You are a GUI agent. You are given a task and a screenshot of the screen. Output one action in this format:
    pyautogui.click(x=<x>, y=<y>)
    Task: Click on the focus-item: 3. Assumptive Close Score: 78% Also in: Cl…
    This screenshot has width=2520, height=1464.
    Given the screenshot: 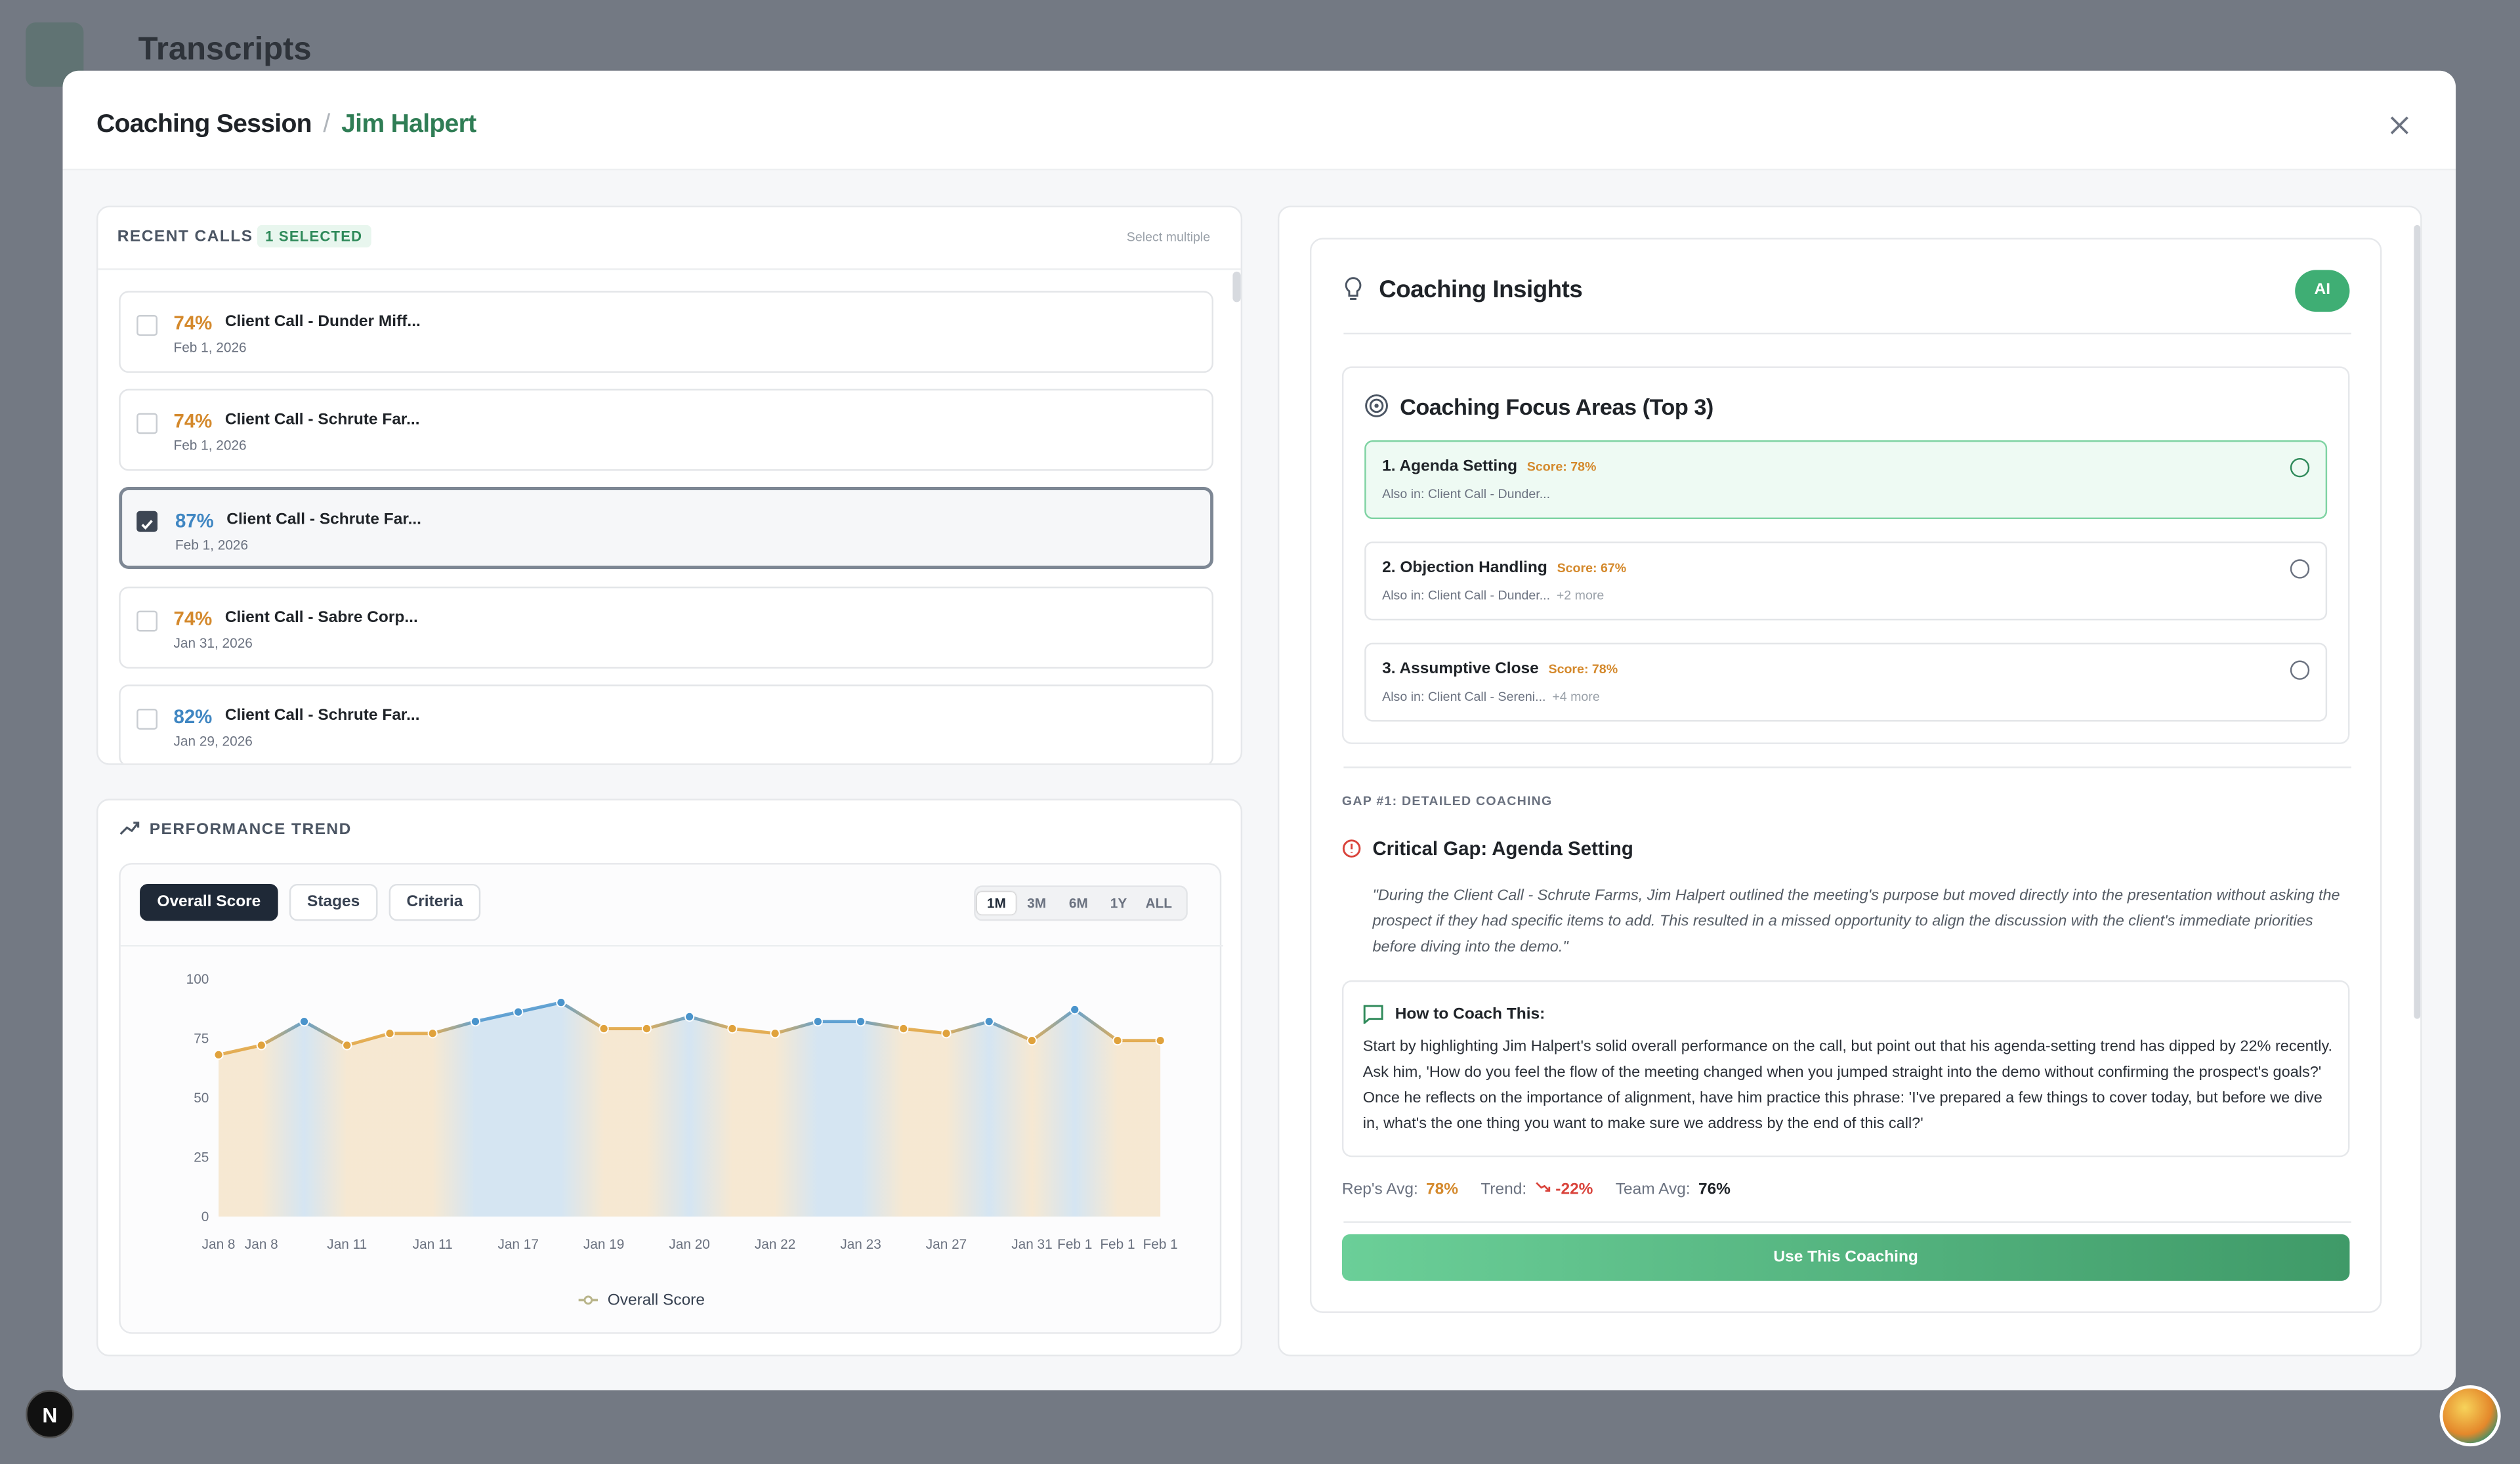 What is the action you would take?
    pyautogui.click(x=1846, y=682)
    